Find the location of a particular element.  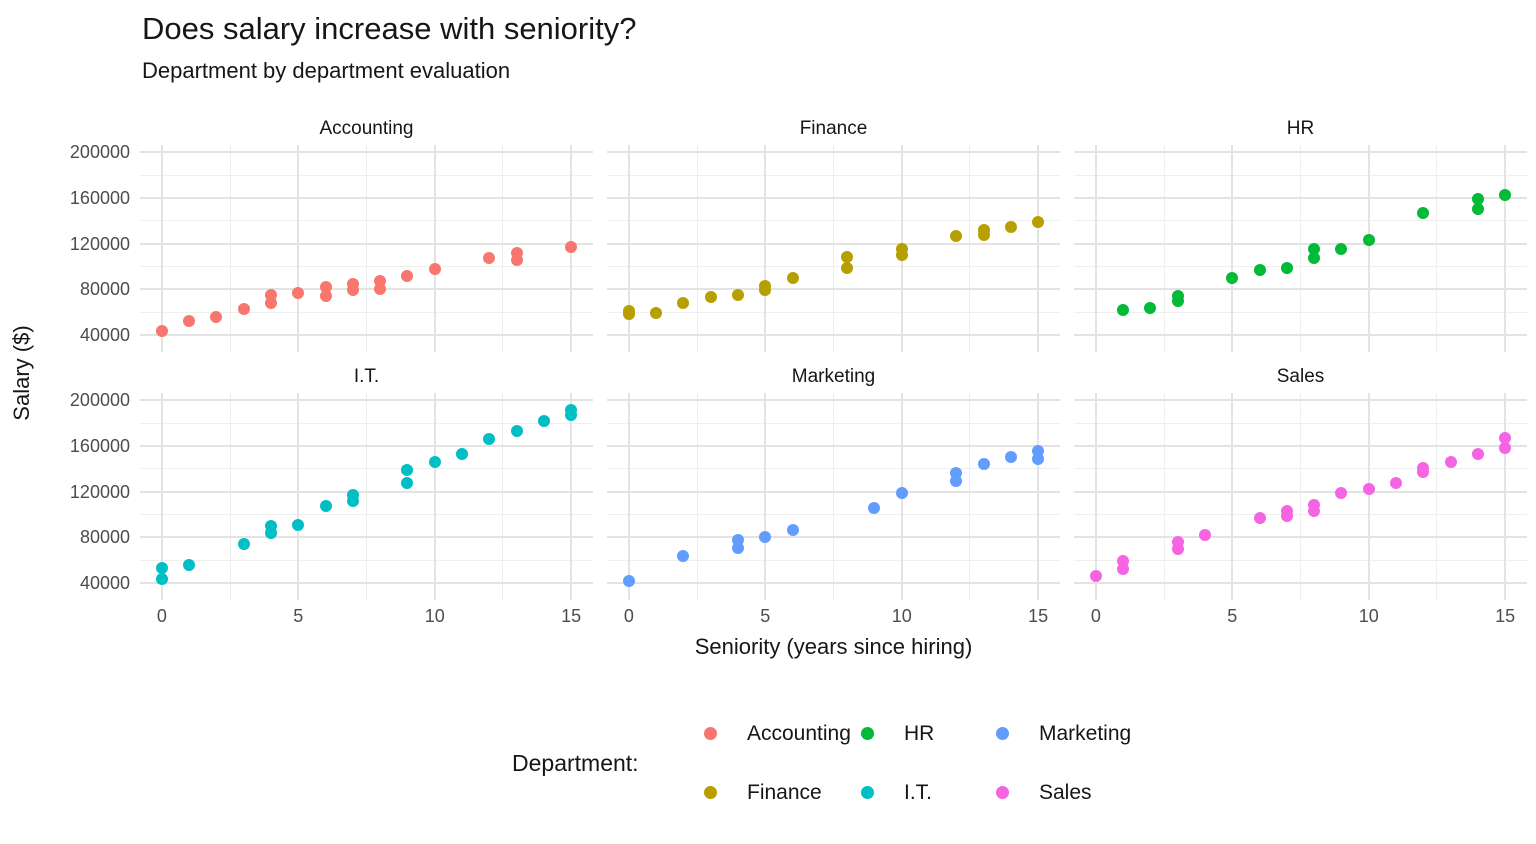

legend-entry-label: Marketing is located at coordinates (1085, 733).